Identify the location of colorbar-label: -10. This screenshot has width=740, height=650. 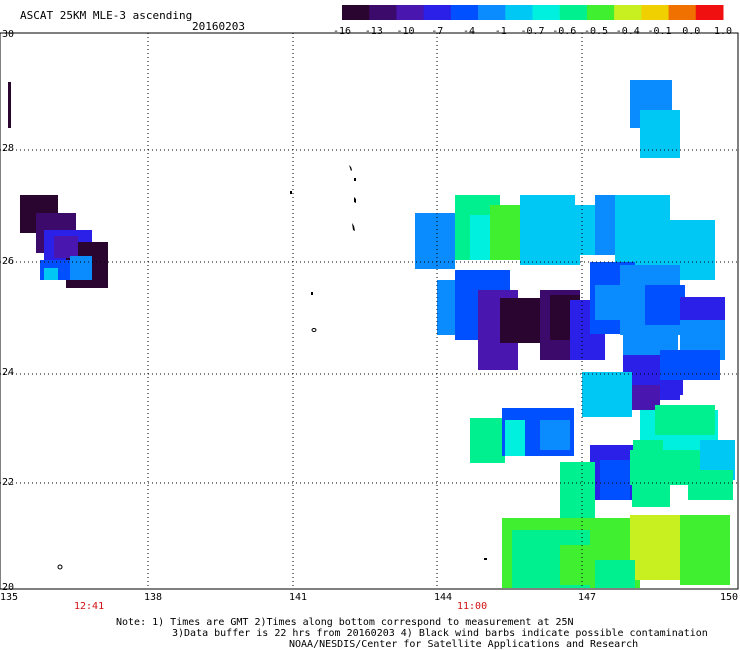
(405, 31).